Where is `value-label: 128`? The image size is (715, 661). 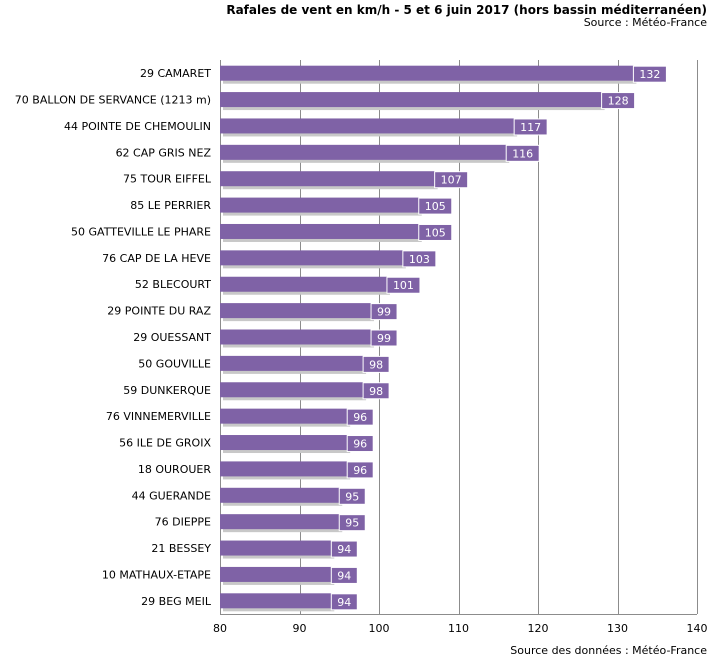 value-label: 128 is located at coordinates (618, 101).